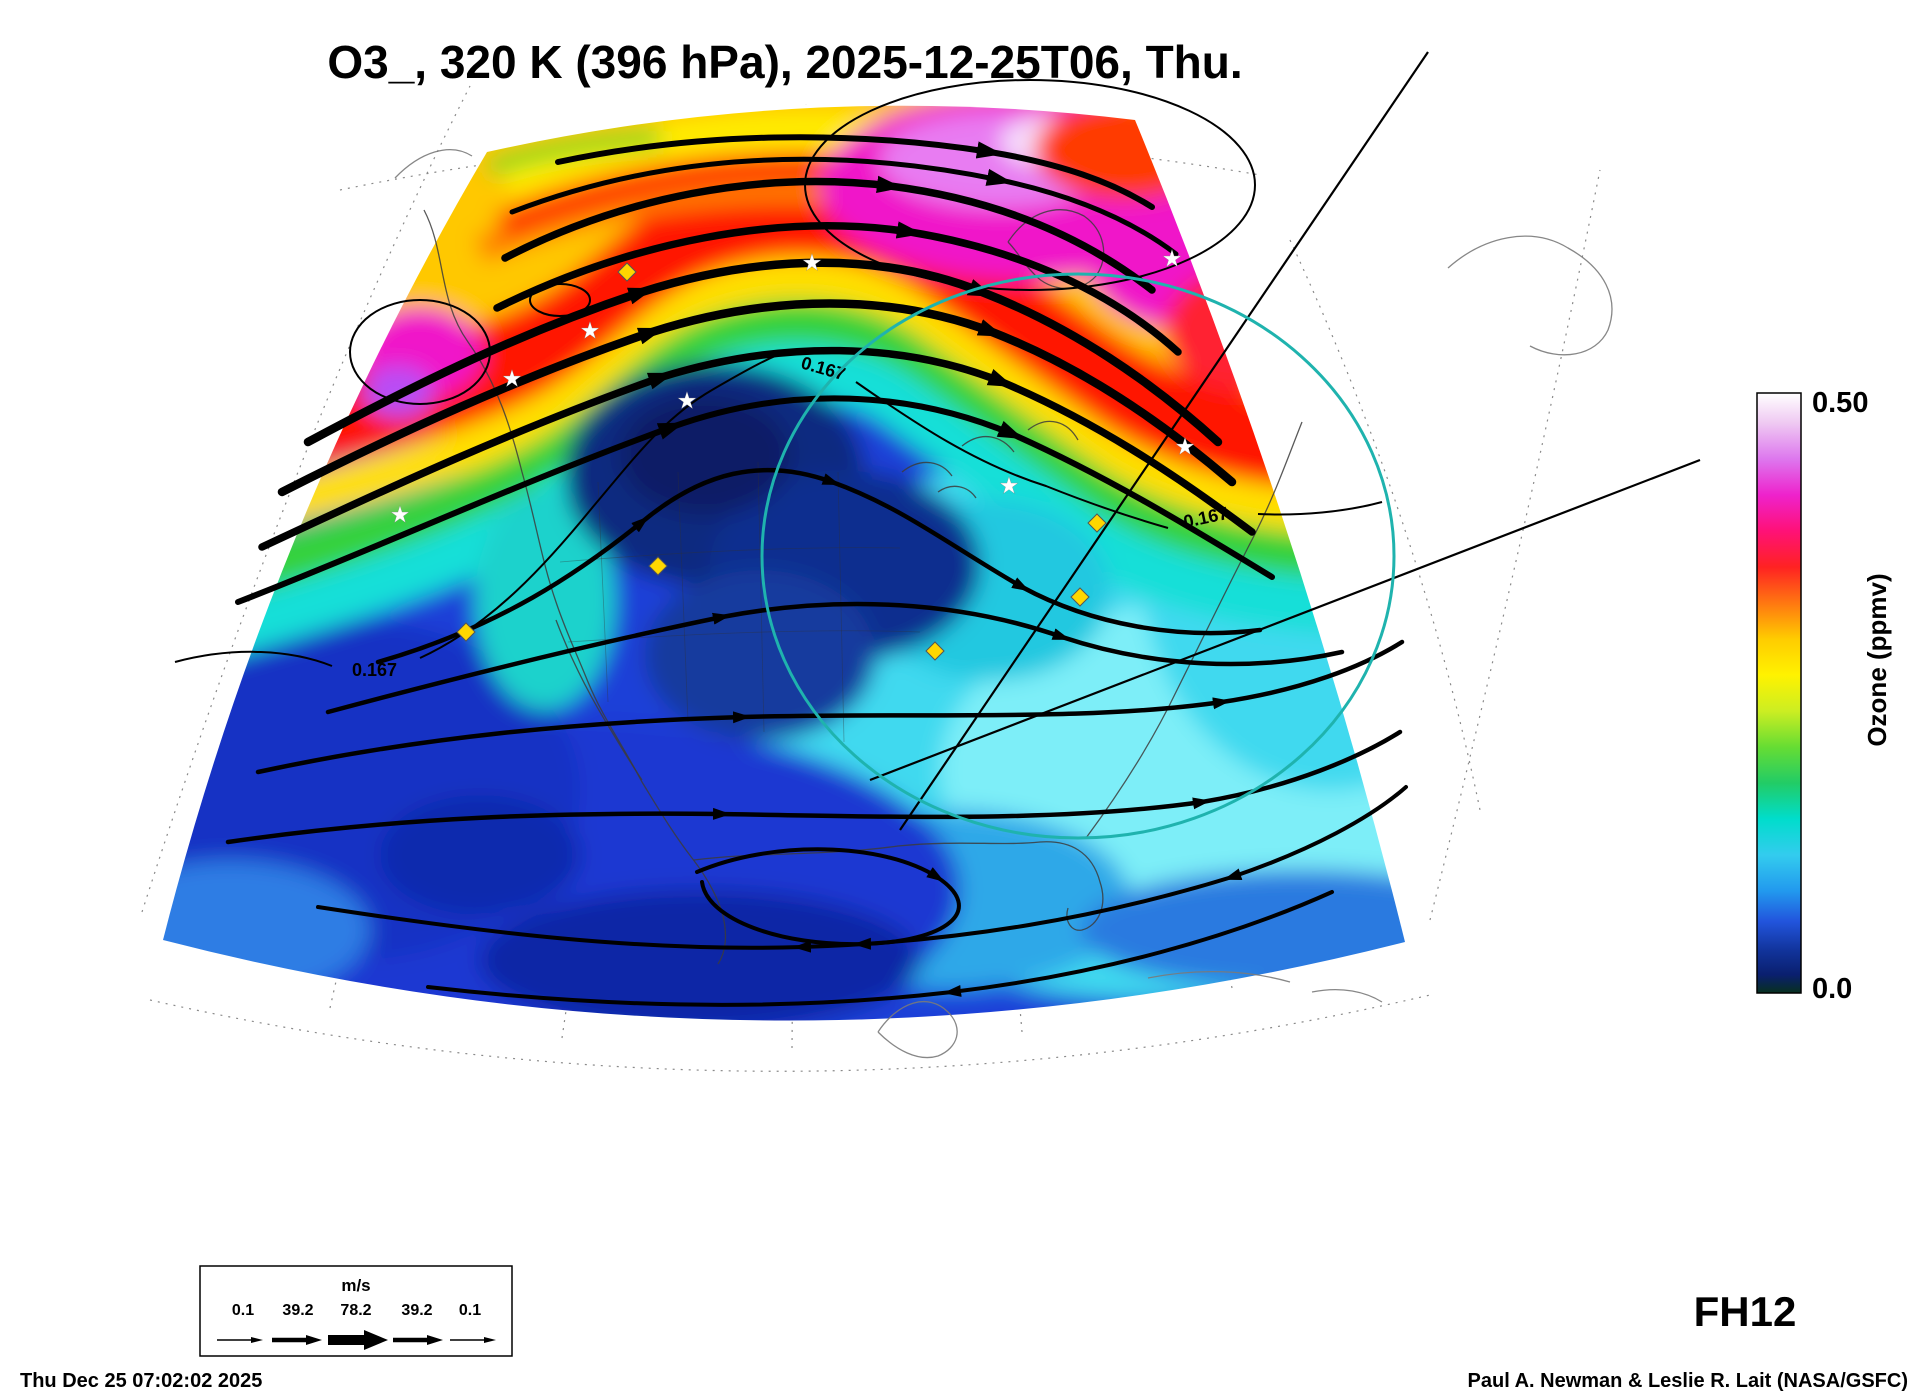 This screenshot has width=1926, height=1394. What do you see at coordinates (1832, 989) in the screenshot?
I see `colorbar-min-label: 0.0` at bounding box center [1832, 989].